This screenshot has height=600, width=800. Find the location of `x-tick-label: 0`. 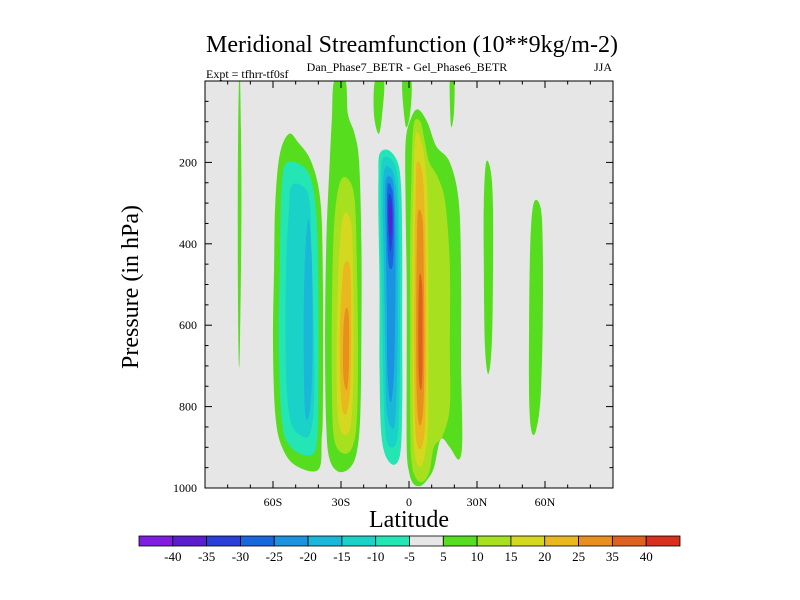

x-tick-label: 0 is located at coordinates (409, 502).